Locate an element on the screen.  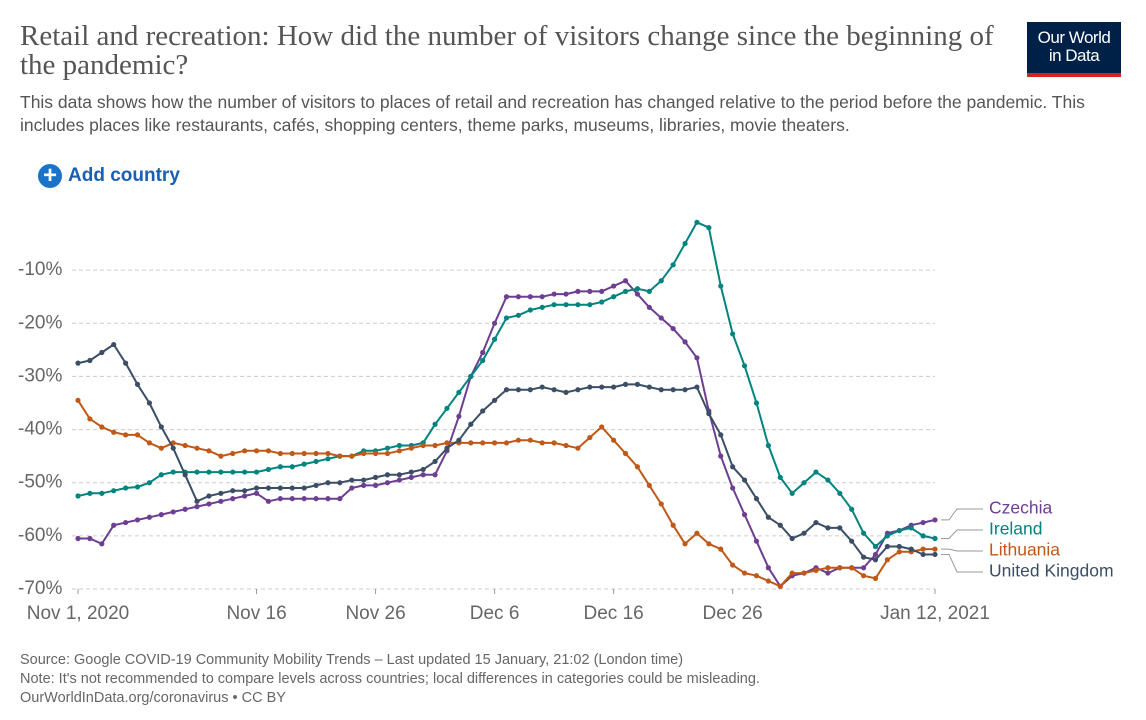
legend-label: Ireland is located at coordinates (1016, 529).